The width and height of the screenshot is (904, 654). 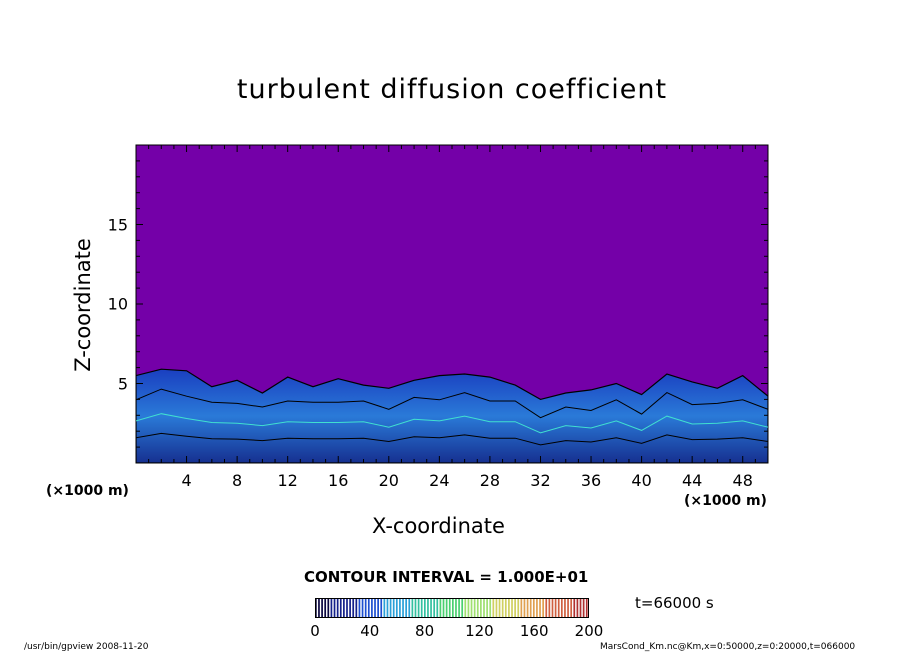 What do you see at coordinates (186, 480) in the screenshot?
I see `x-tick-label: 4` at bounding box center [186, 480].